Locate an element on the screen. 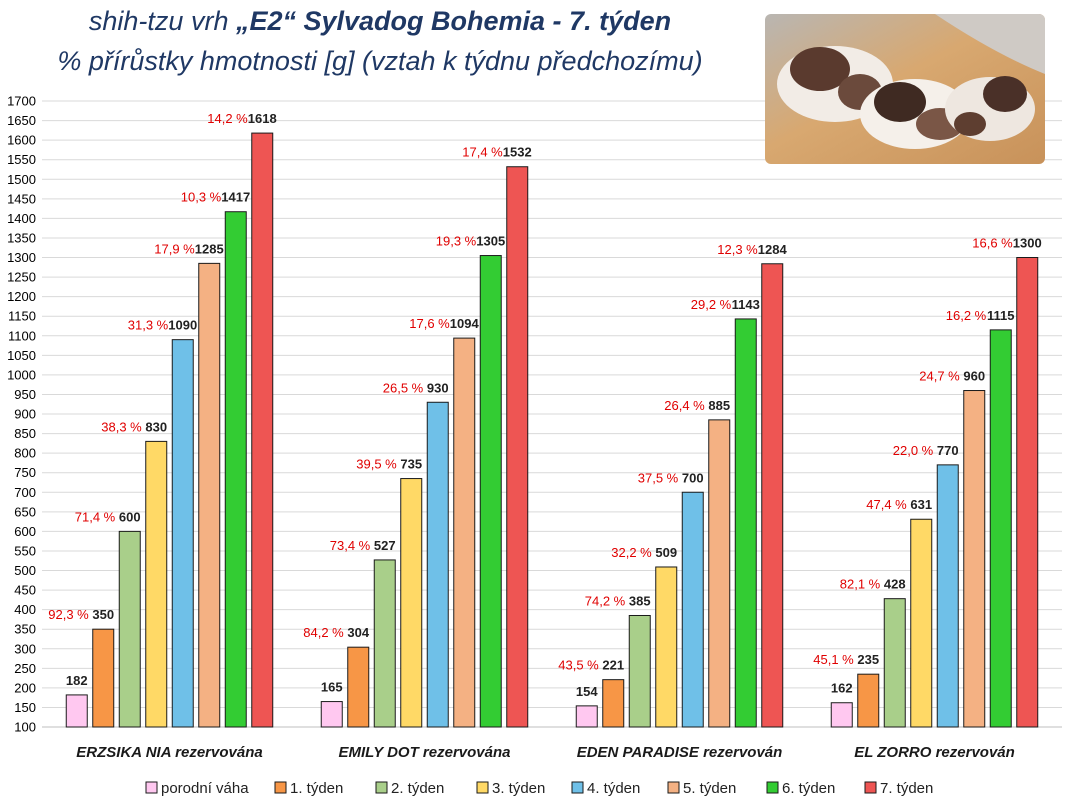 The width and height of the screenshot is (1070, 812). growth-percent-label: 71,4 % is located at coordinates (95, 516).